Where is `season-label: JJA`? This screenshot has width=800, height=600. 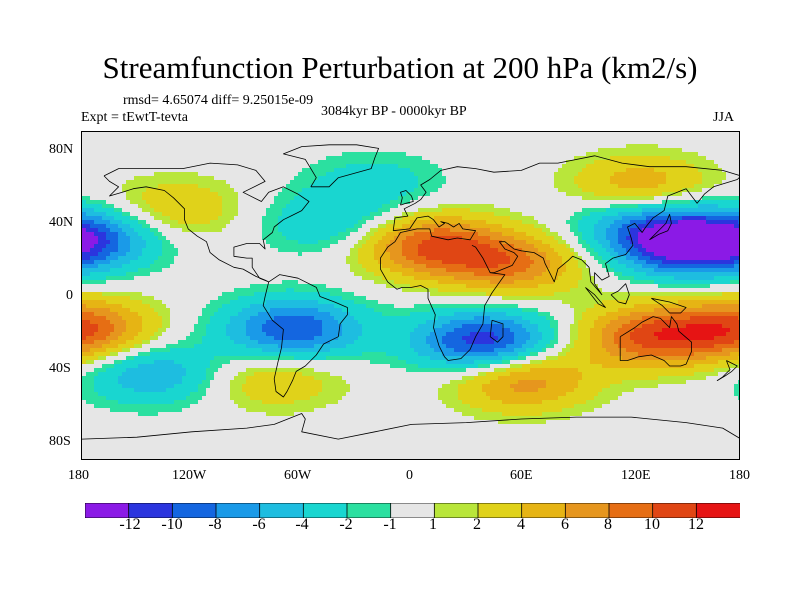
season-label: JJA is located at coordinates (724, 117).